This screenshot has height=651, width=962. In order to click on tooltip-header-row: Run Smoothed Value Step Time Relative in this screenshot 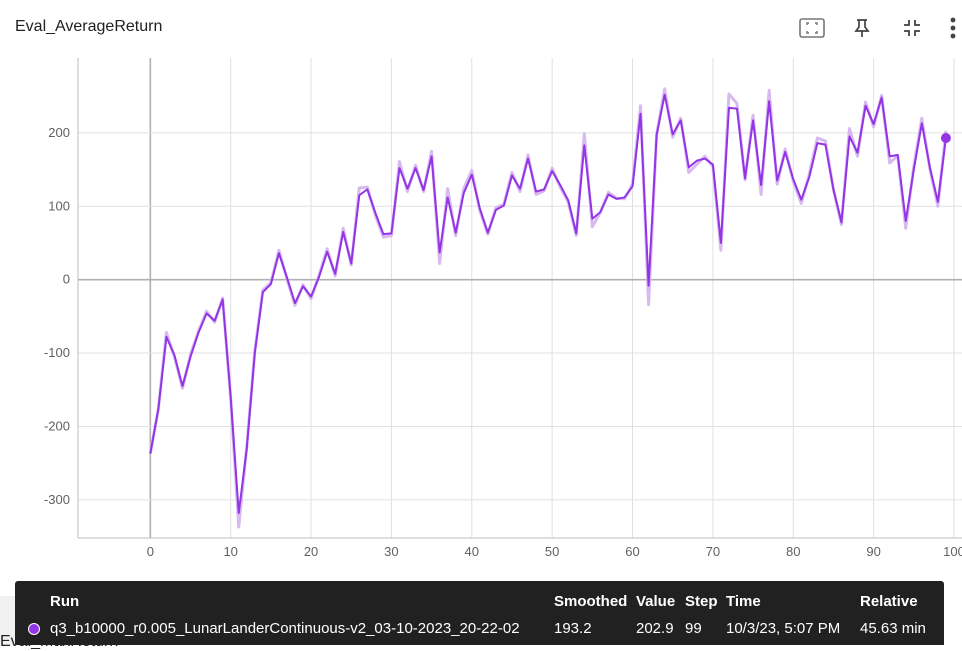, I will do `click(479, 604)`.